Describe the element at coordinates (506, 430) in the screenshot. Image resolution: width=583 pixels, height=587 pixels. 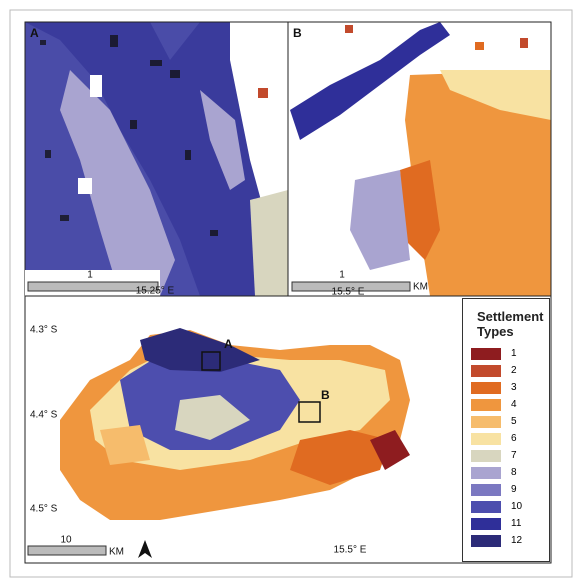
I see `legend: Settlement Types 1 2 3 4 5 6 7 8 9 10 11 12` at that location.